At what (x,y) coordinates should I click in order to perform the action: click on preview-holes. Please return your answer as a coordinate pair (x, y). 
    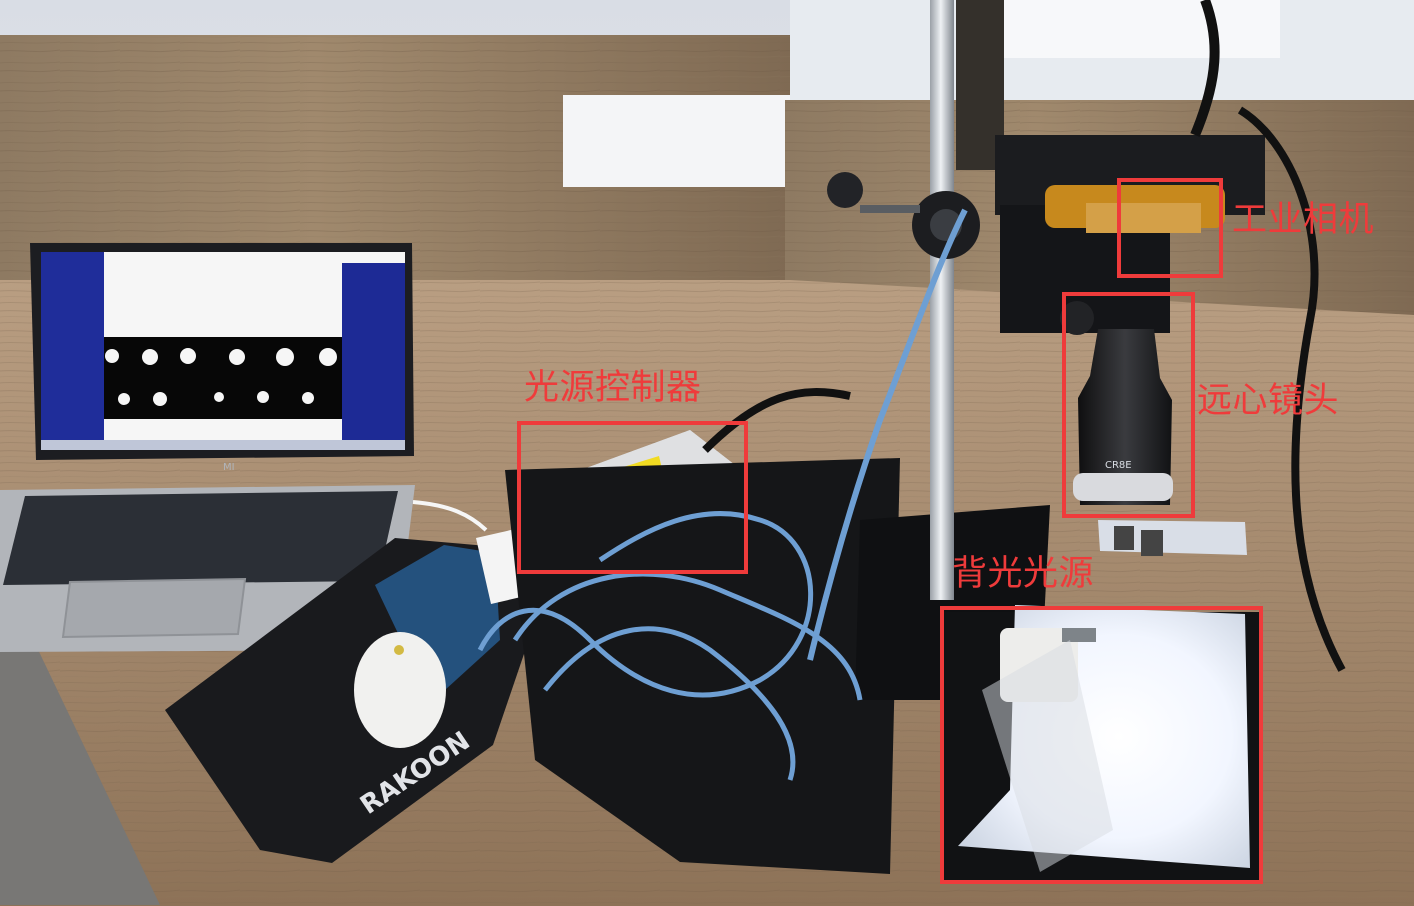
    Looking at the image, I should click on (221, 377).